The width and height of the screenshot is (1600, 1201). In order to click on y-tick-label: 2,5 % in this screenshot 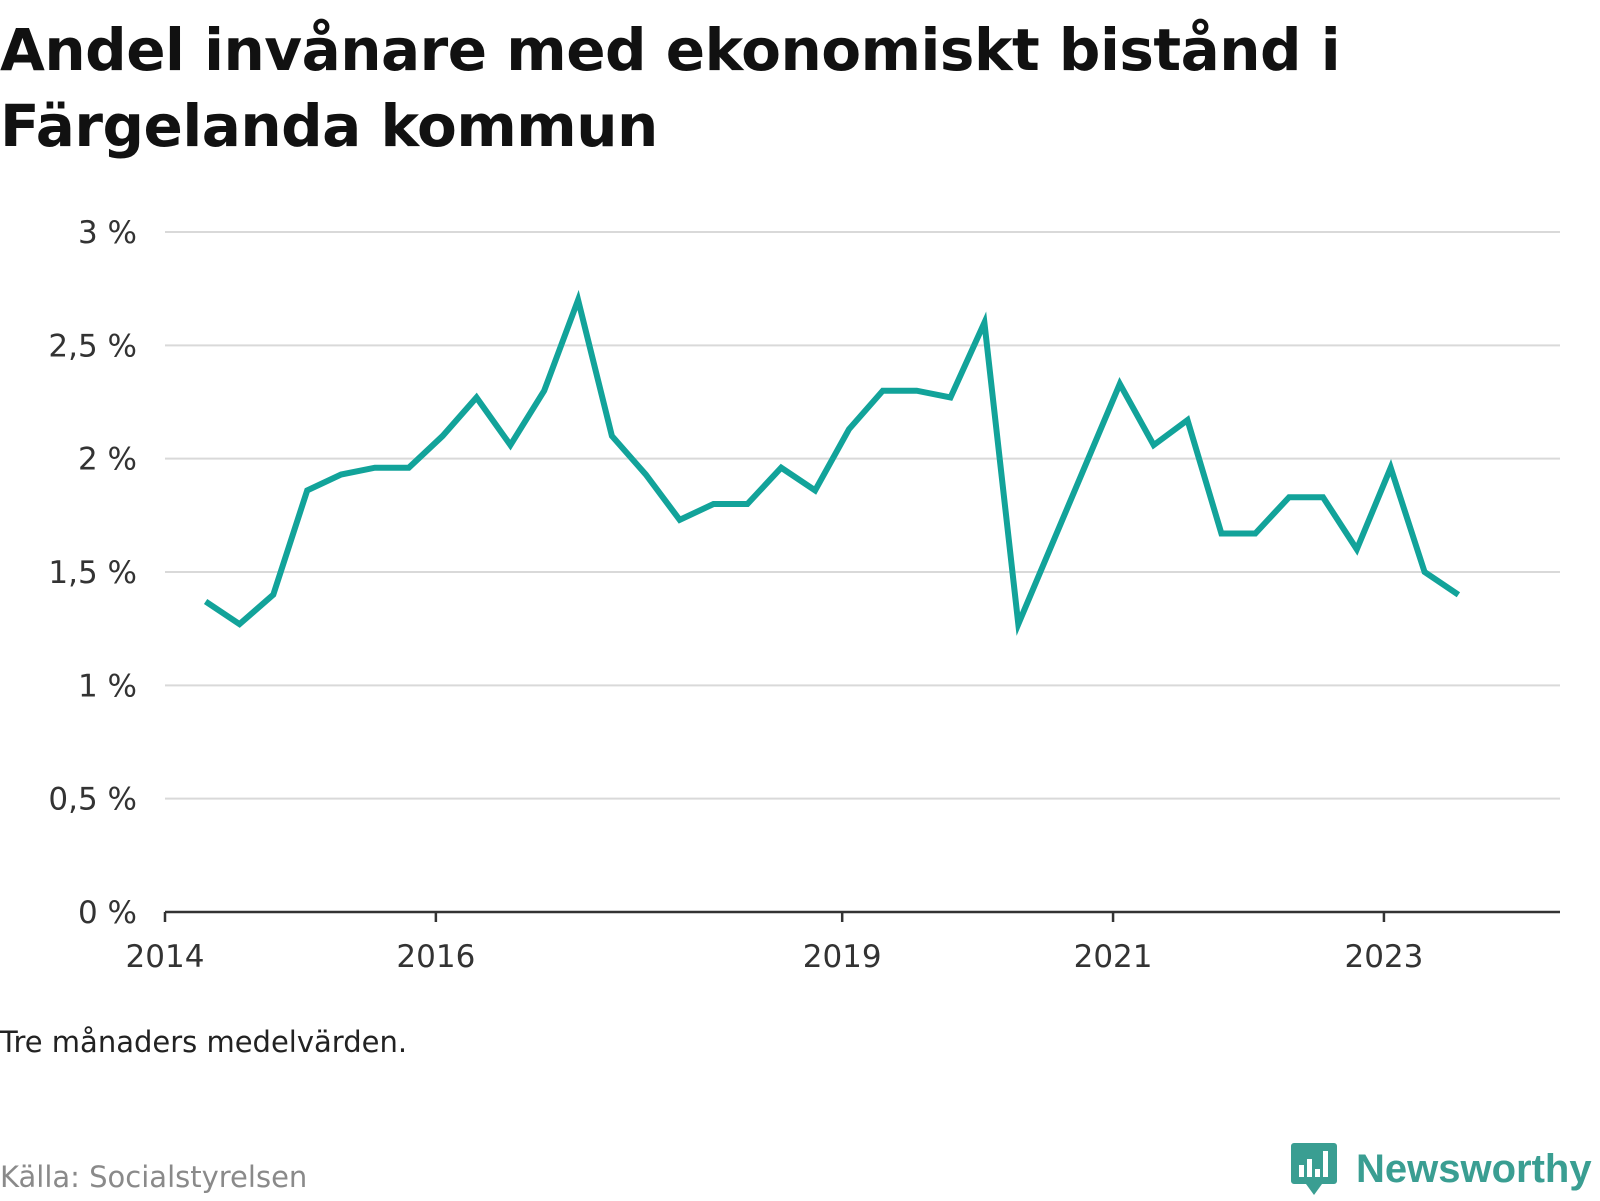, I will do `click(92, 346)`.